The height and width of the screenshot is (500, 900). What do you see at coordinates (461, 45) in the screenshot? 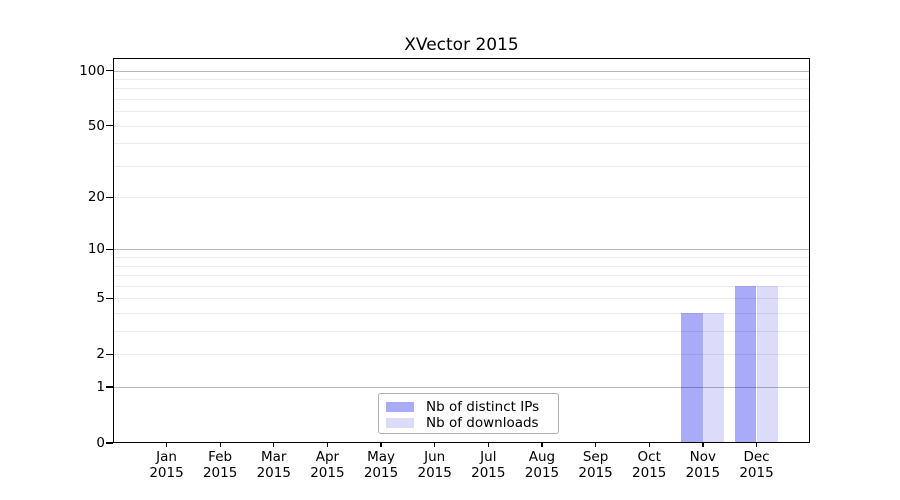
I see `chart-title: XVector 2015` at bounding box center [461, 45].